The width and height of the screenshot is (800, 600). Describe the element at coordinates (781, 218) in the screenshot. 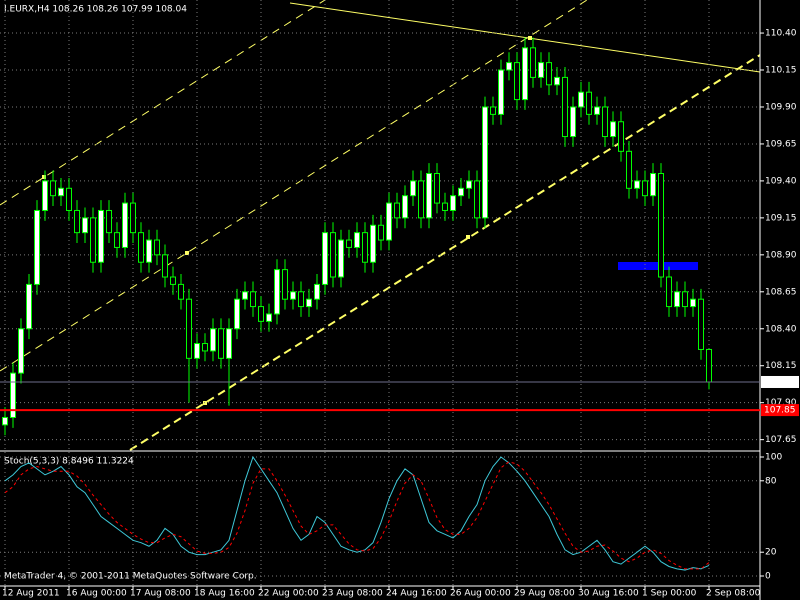

I see `y-tick-label: 109.15` at that location.